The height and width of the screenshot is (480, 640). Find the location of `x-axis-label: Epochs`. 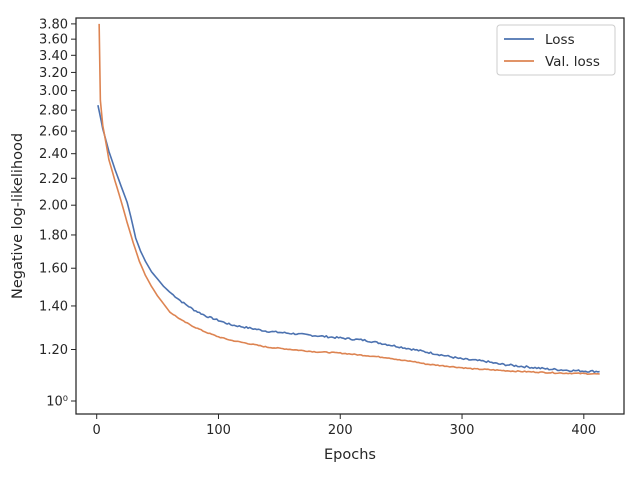

x-axis-label: Epochs is located at coordinates (350, 455).